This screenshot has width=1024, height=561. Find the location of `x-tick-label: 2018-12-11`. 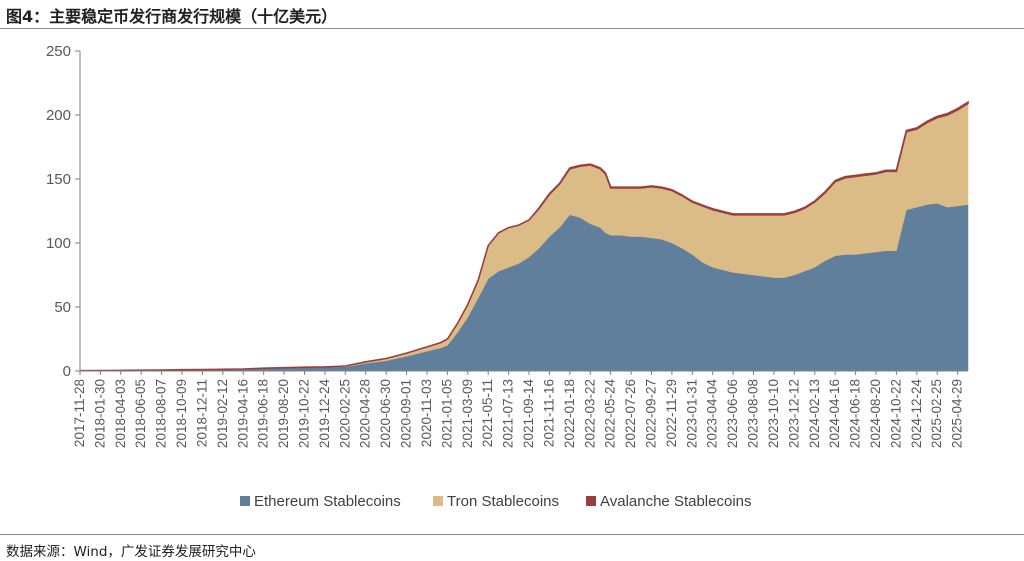

x-tick-label: 2018-12-11 is located at coordinates (202, 413).